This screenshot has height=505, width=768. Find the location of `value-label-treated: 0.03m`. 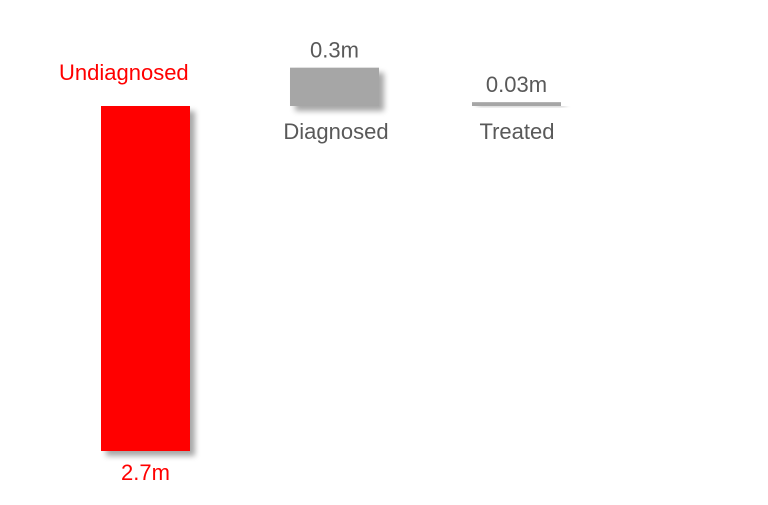

value-label-treated: 0.03m is located at coordinates (516, 84).